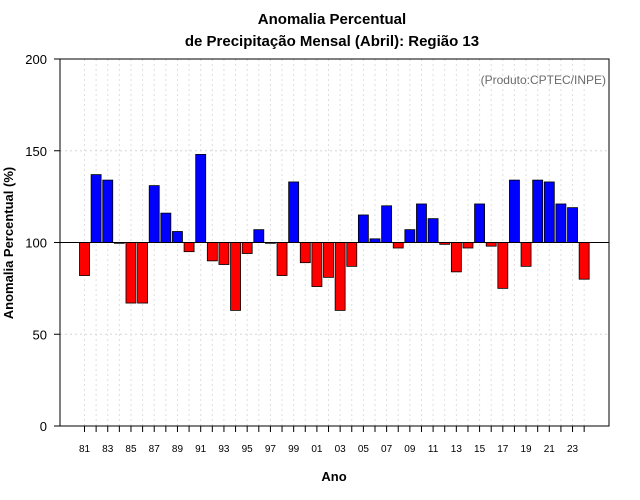  I want to click on x-axis-label: Ano, so click(333, 476).